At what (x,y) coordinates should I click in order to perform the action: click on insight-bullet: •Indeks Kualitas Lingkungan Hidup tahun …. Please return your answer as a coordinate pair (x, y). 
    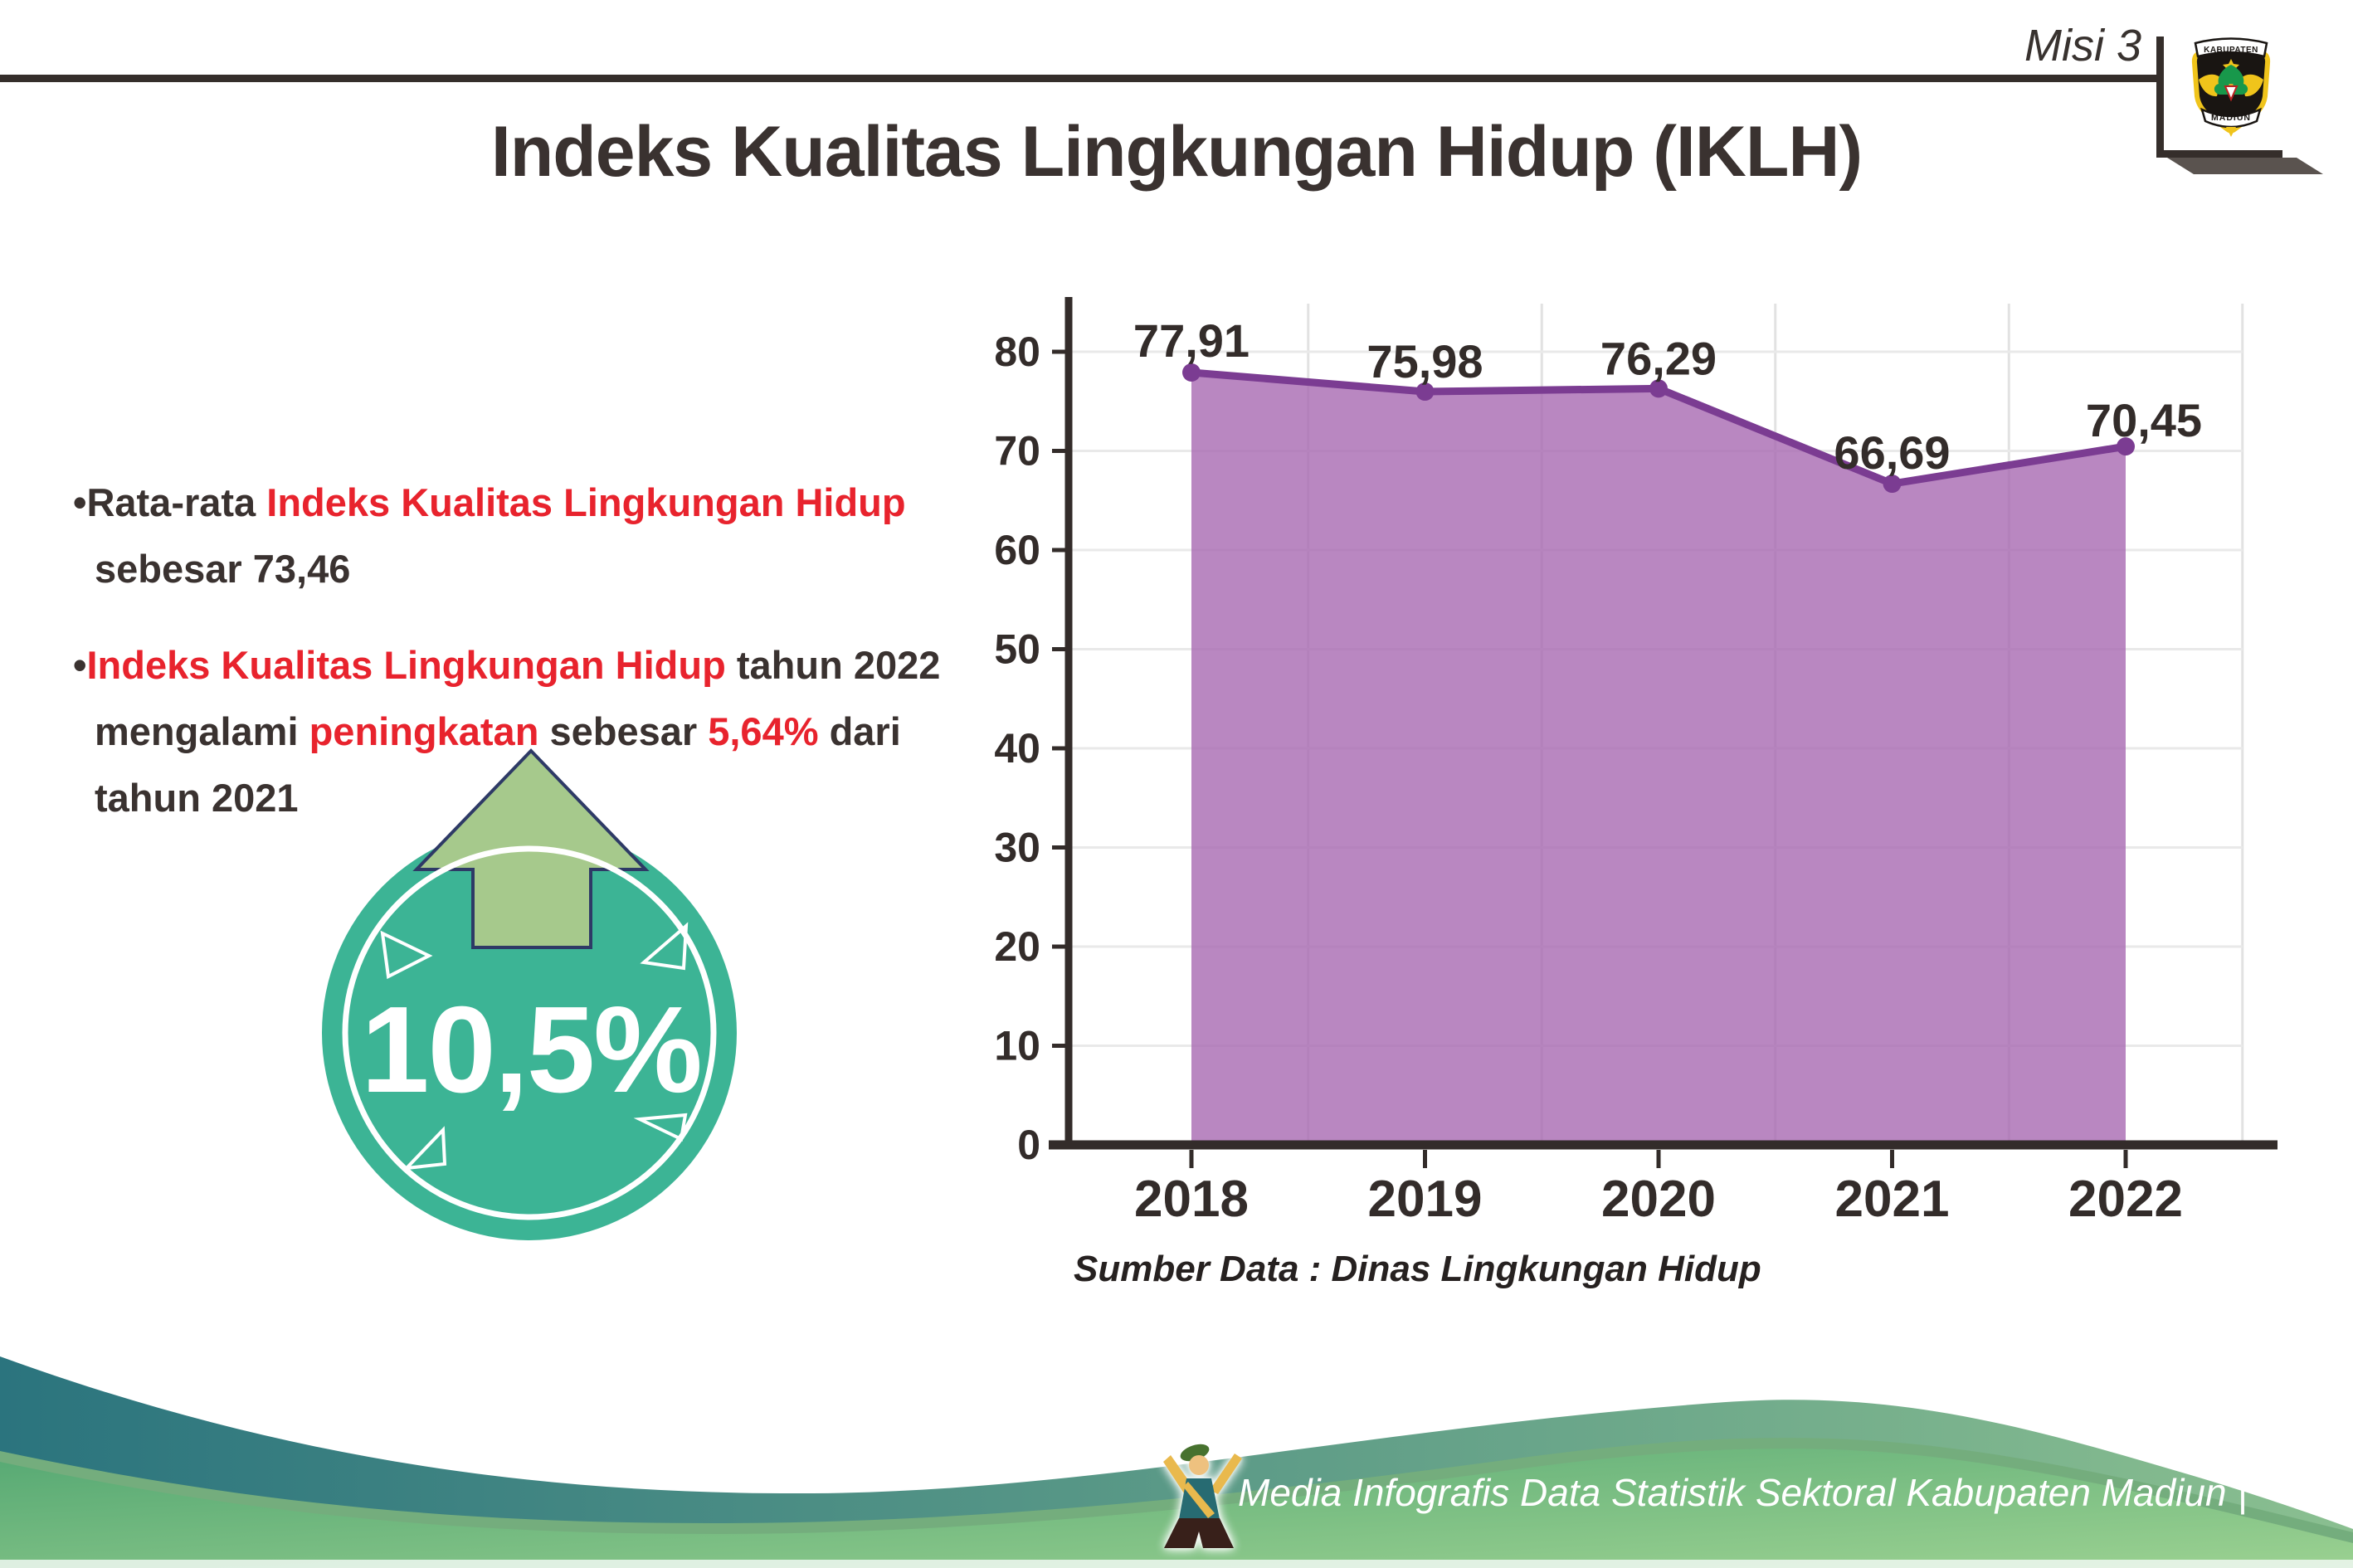
    Looking at the image, I should click on (521, 731).